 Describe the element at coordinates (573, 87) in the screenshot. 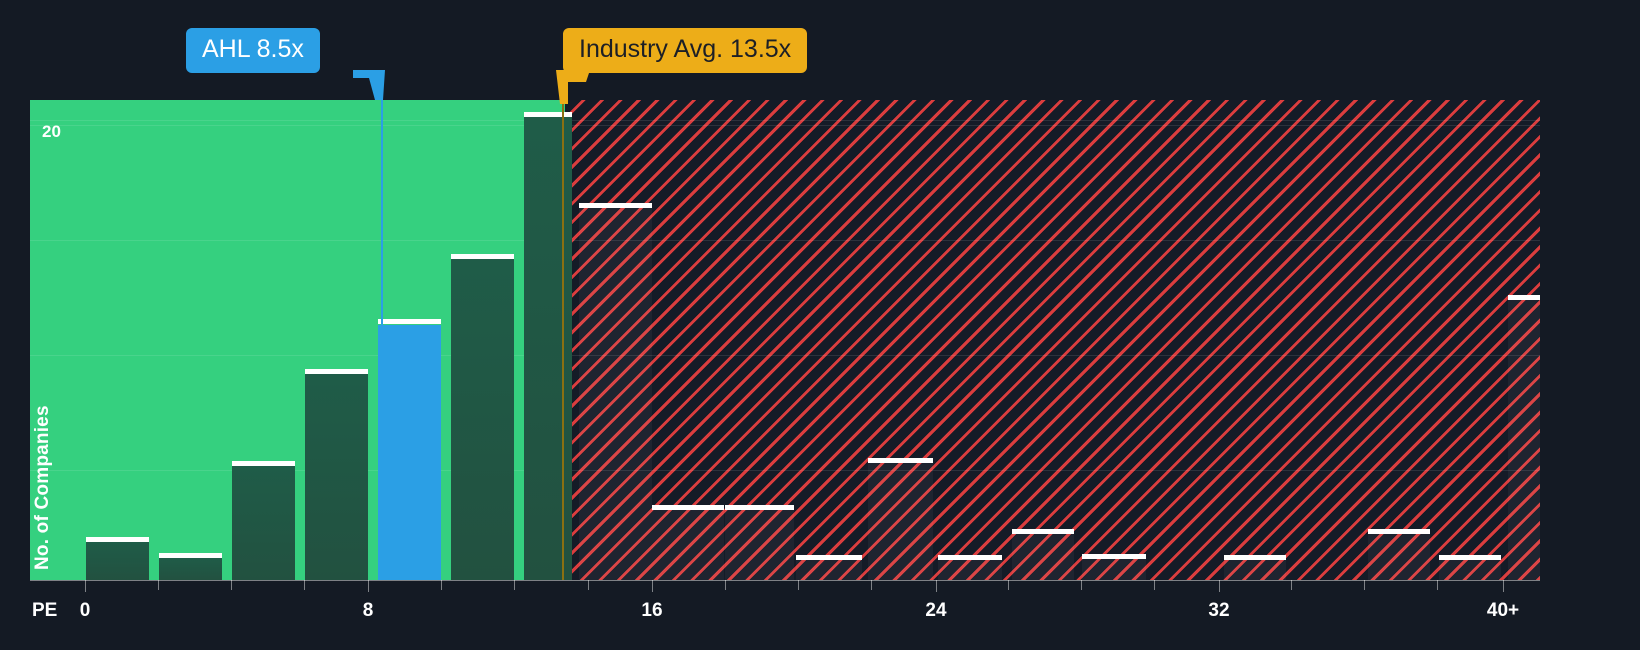

I see `industry-avg-callout-tail` at that location.